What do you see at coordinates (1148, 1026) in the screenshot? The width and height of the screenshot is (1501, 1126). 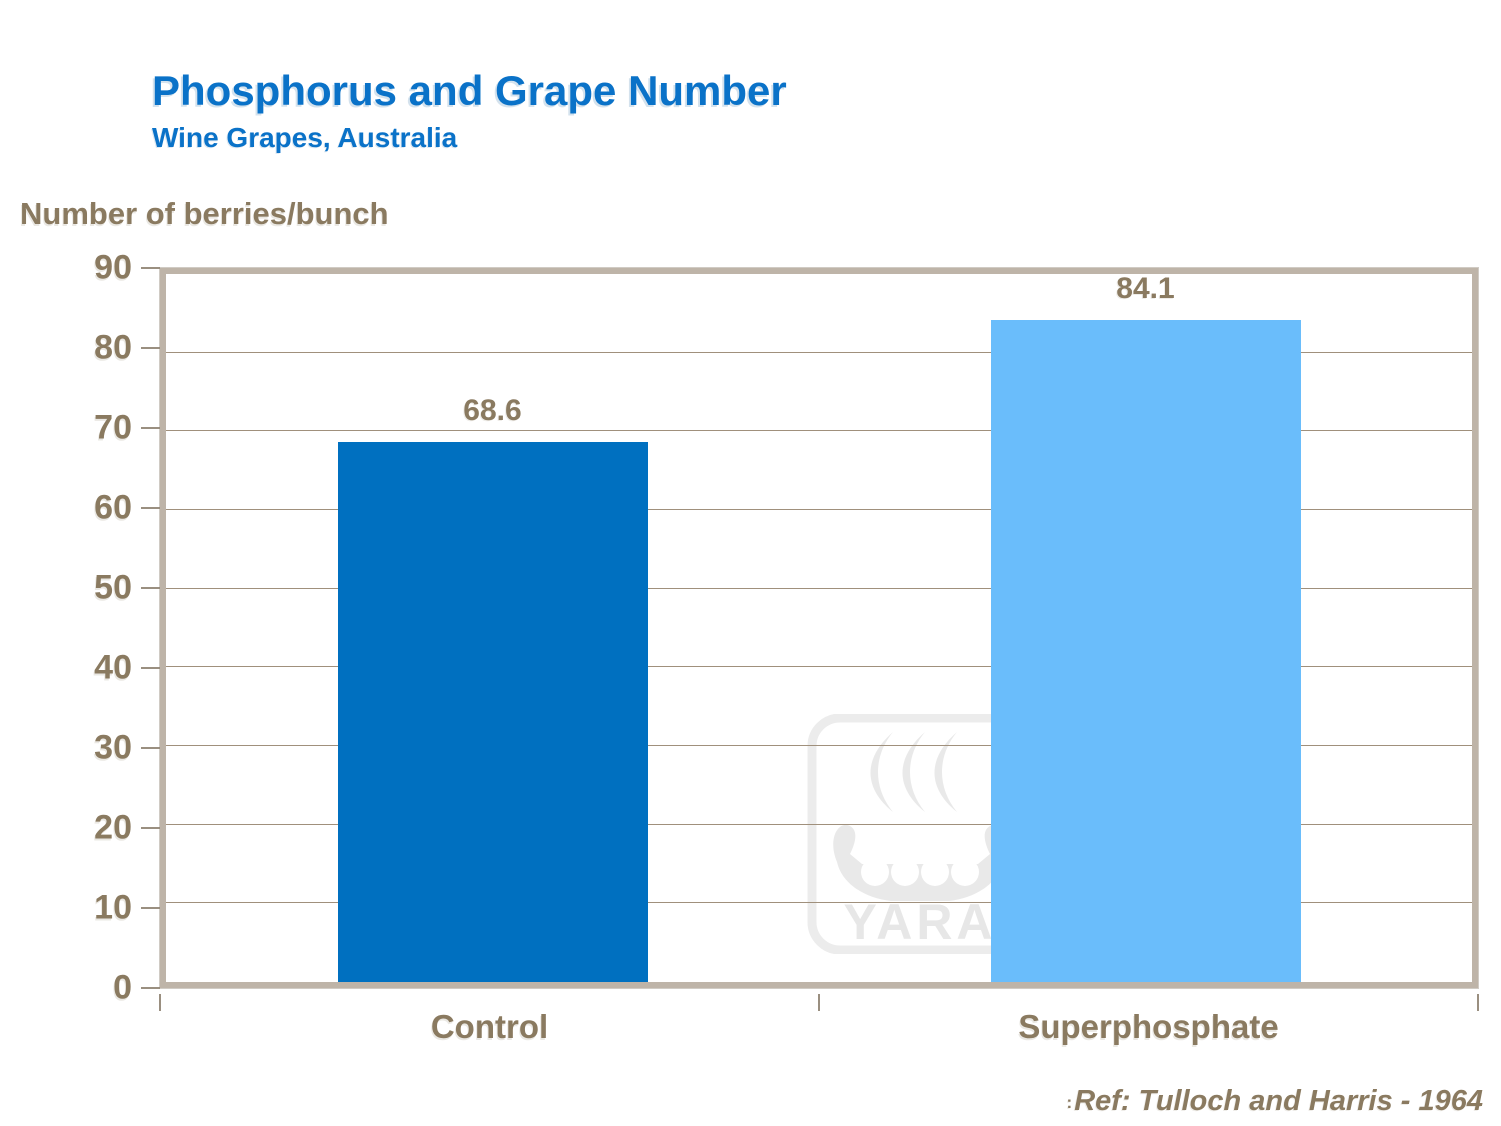 I see `x-category-label-superphosphate: Superphosphate` at bounding box center [1148, 1026].